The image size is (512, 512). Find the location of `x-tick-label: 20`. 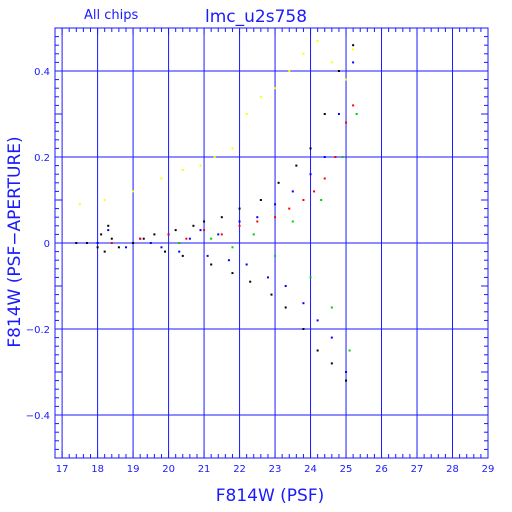

x-tick-label: 20 is located at coordinates (168, 469).